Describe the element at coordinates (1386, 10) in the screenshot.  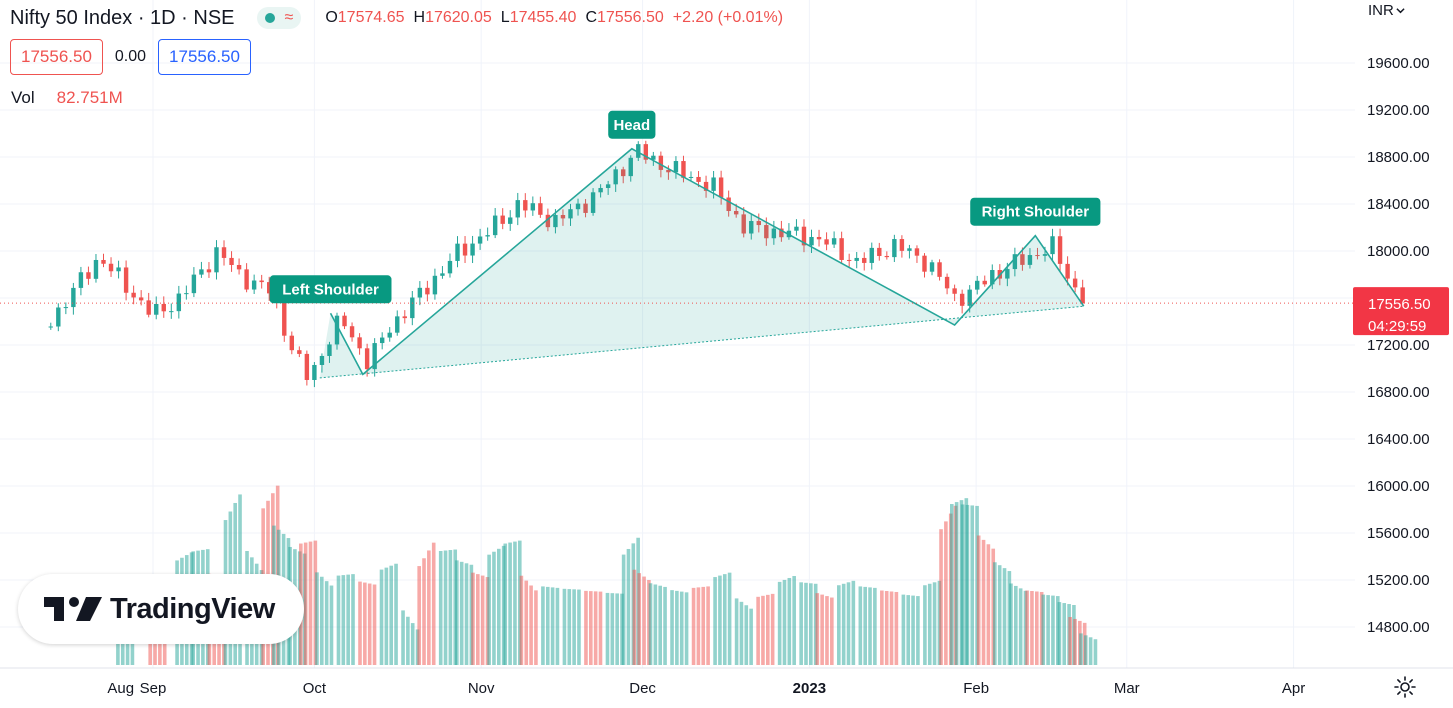
I see `currency-menu: INR` at that location.